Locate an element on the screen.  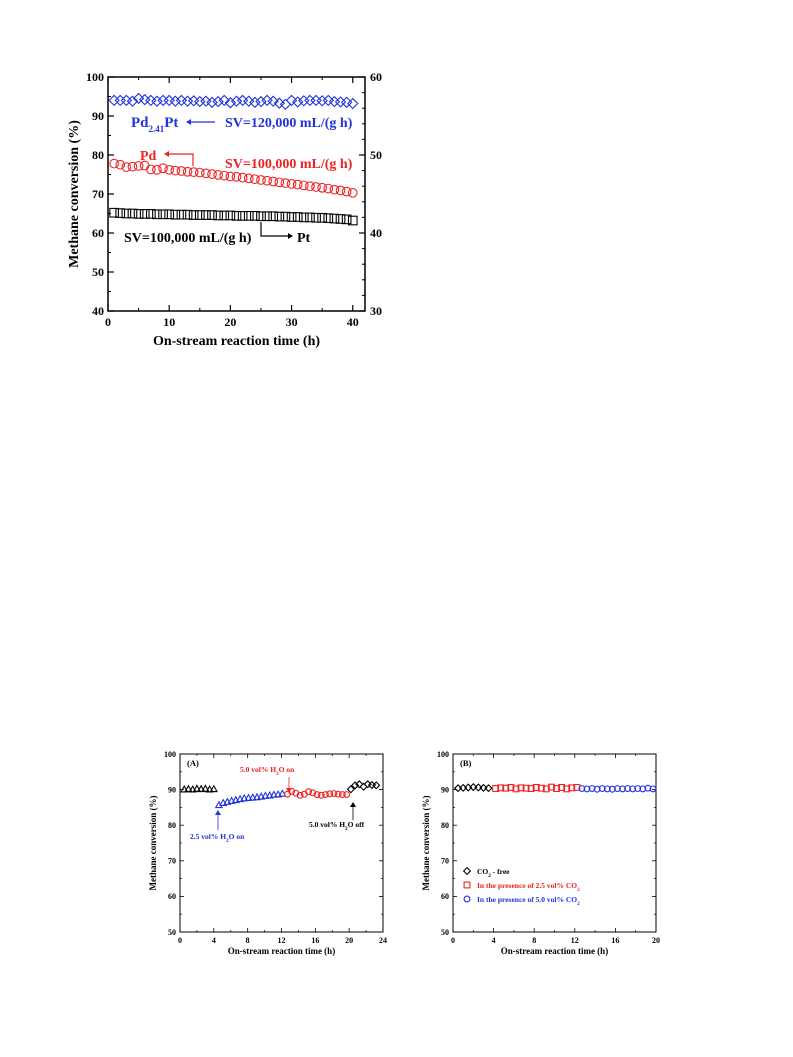
x-tick-label: 4 is located at coordinates (494, 940).